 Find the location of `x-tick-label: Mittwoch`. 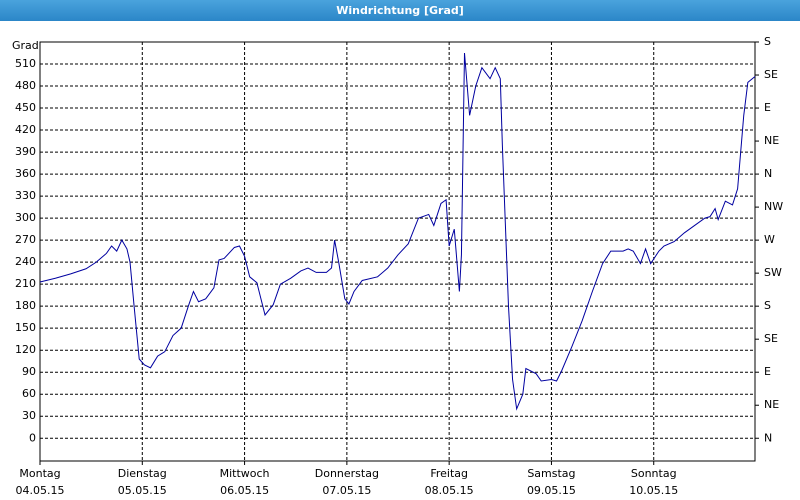

x-tick-label: Mittwoch is located at coordinates (245, 473).